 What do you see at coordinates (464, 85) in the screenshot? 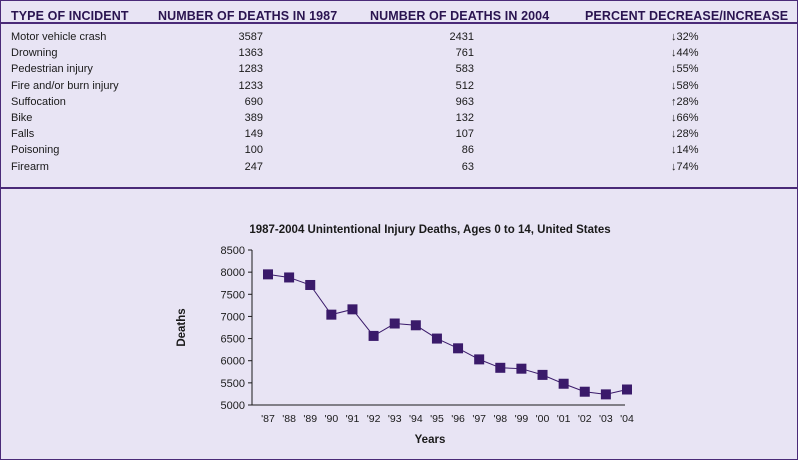
I see `cell-deaths-2004: 512` at bounding box center [464, 85].